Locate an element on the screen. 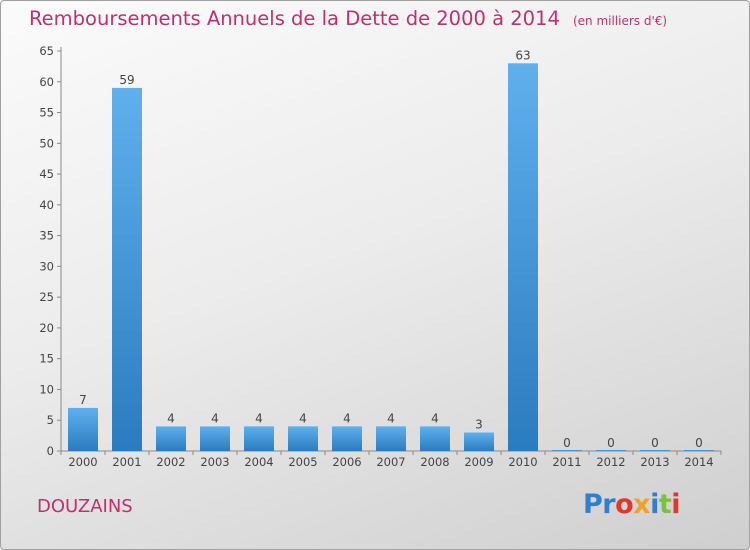  y-tick-label: 60 is located at coordinates (46, 82).